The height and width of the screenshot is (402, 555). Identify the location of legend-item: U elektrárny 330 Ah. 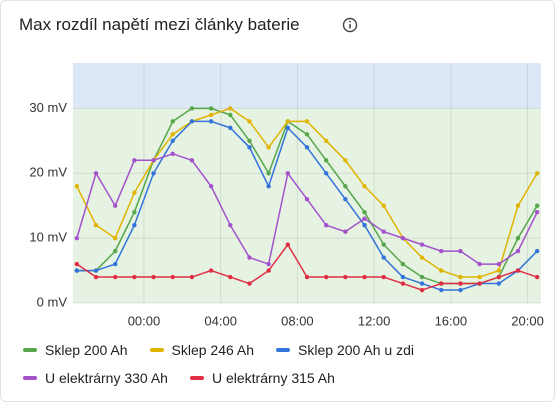
(95, 378).